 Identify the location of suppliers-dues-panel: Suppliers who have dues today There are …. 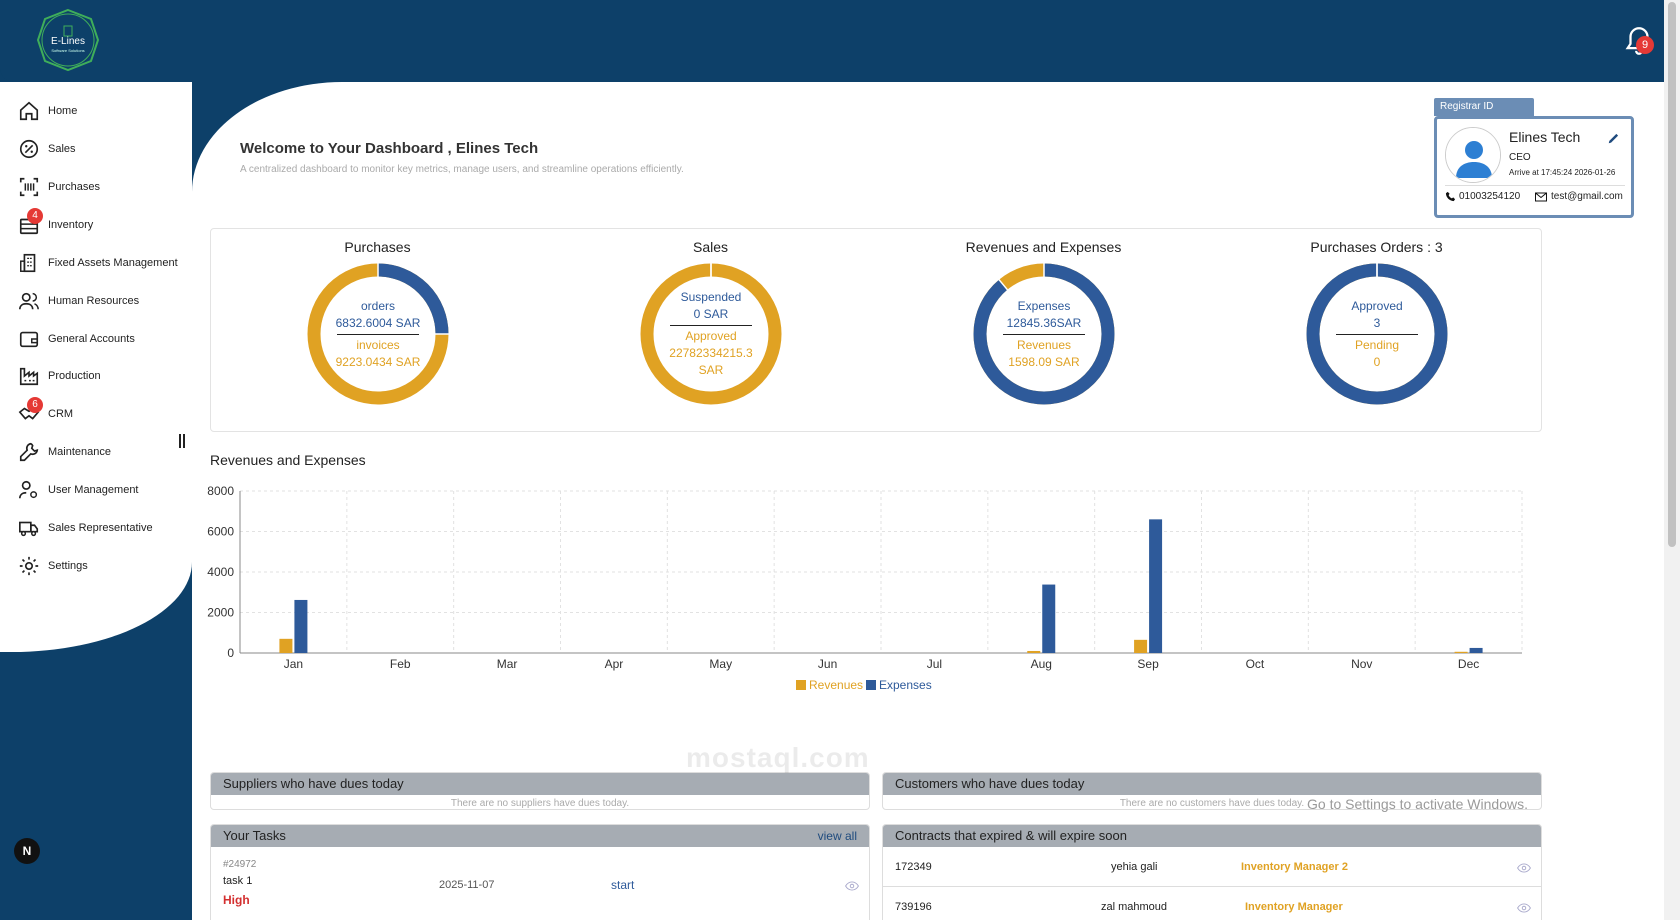
(540, 791).